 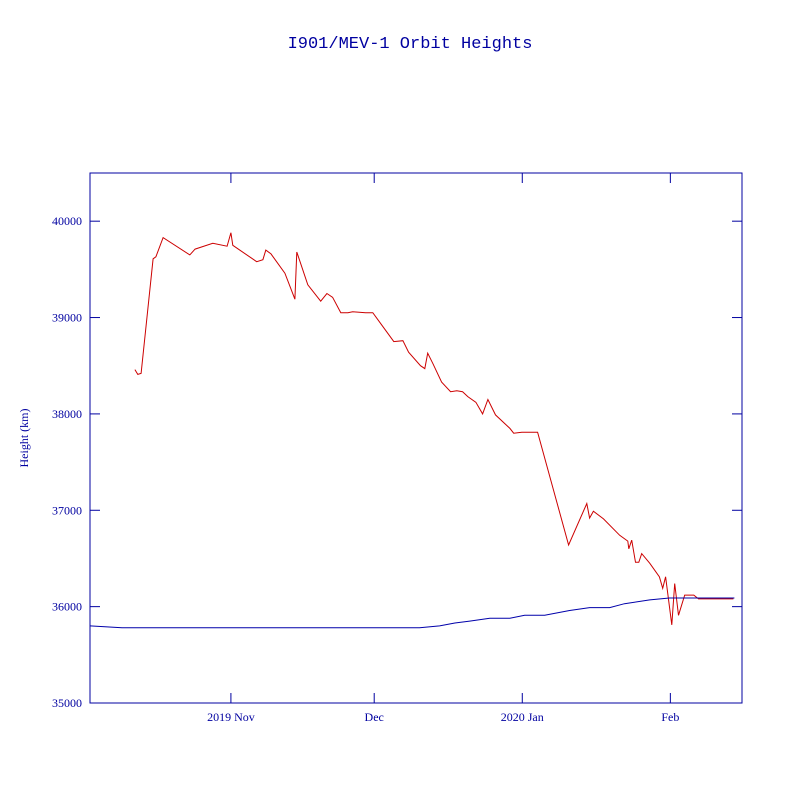 What do you see at coordinates (67, 318) in the screenshot?
I see `y-tick-label: 39000` at bounding box center [67, 318].